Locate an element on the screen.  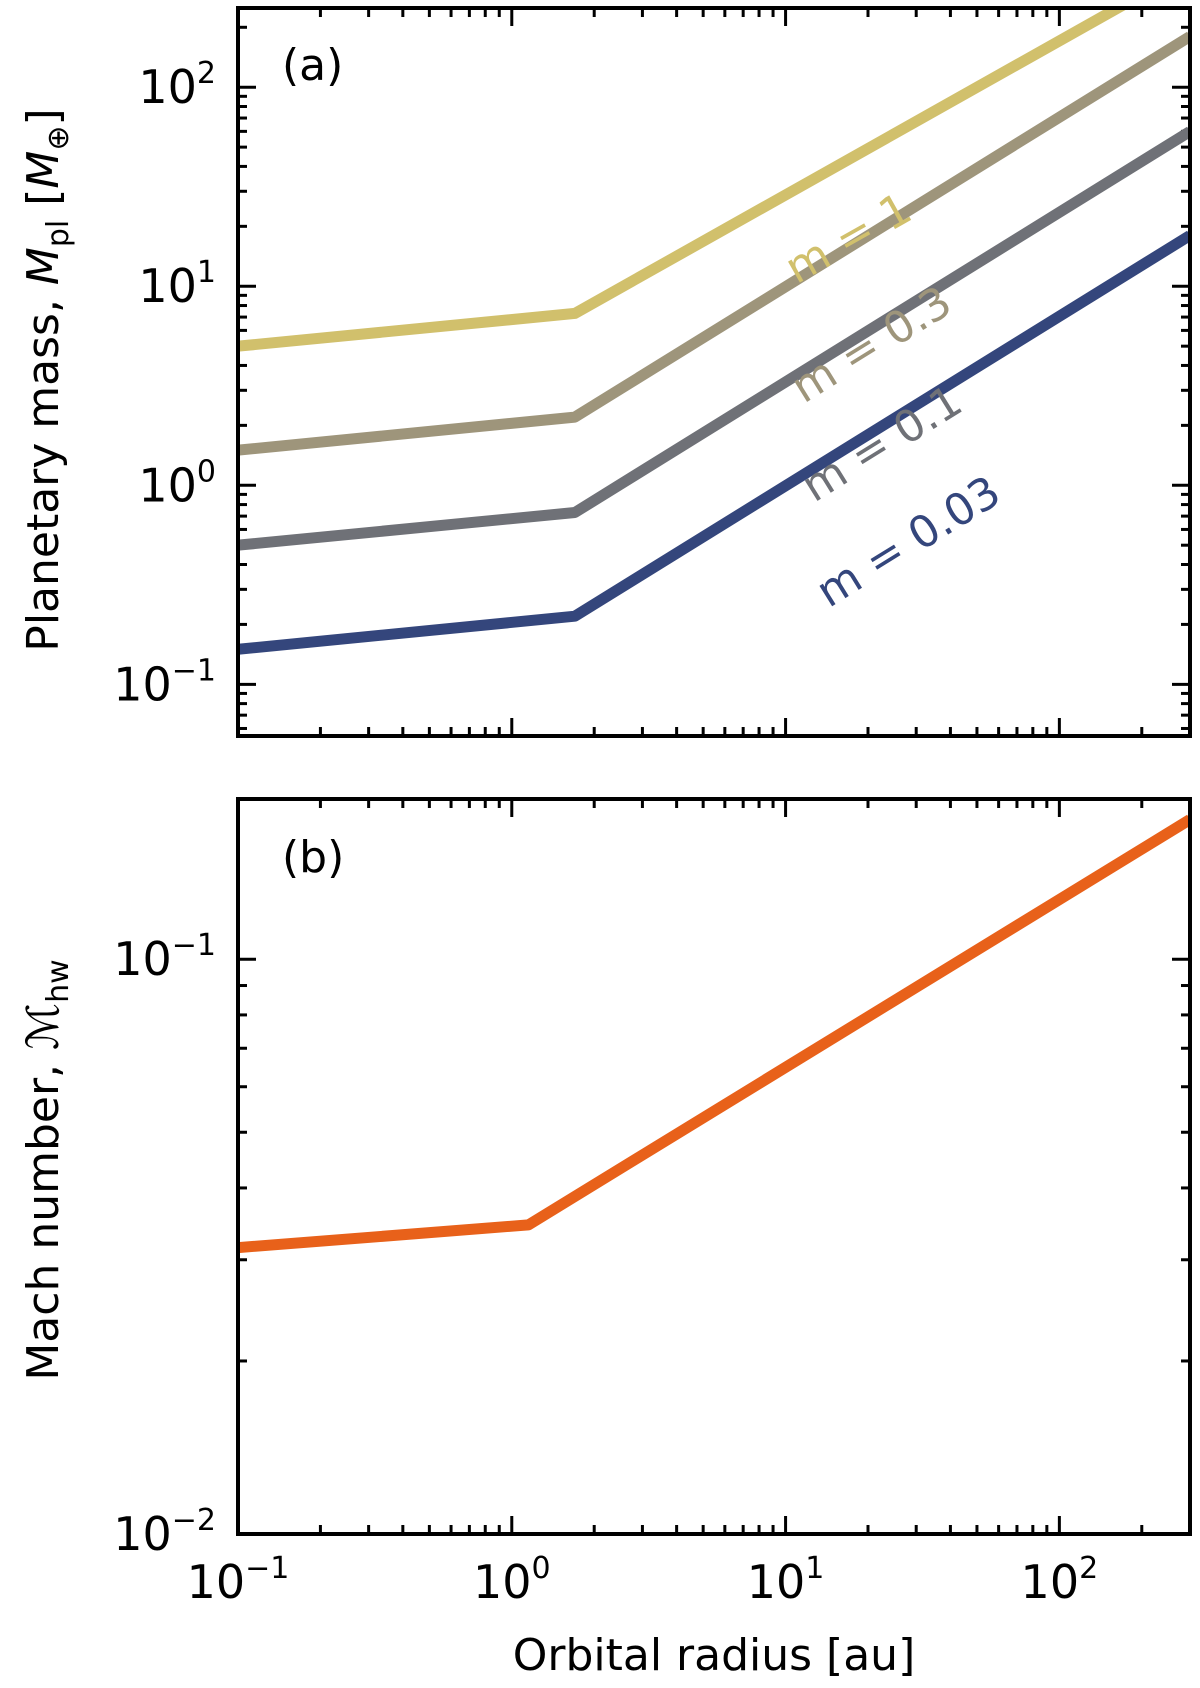
panel-a-y-axis-label: Planetary mass, Mpl [M⊕] is located at coordinates (47, 379).